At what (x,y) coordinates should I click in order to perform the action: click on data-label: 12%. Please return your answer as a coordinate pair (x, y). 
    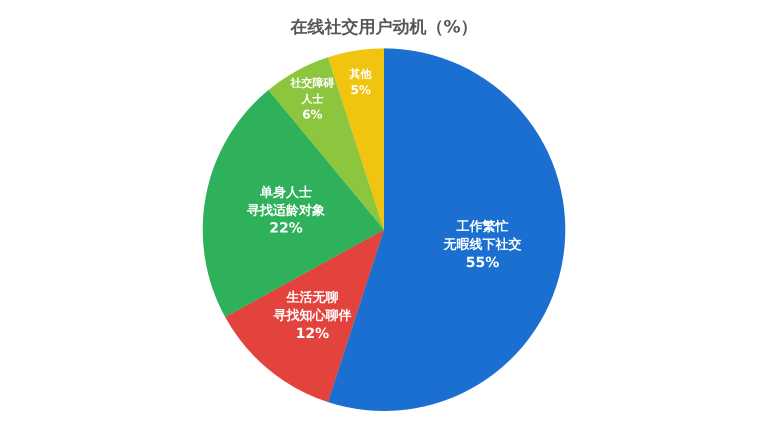
    Looking at the image, I should click on (313, 334).